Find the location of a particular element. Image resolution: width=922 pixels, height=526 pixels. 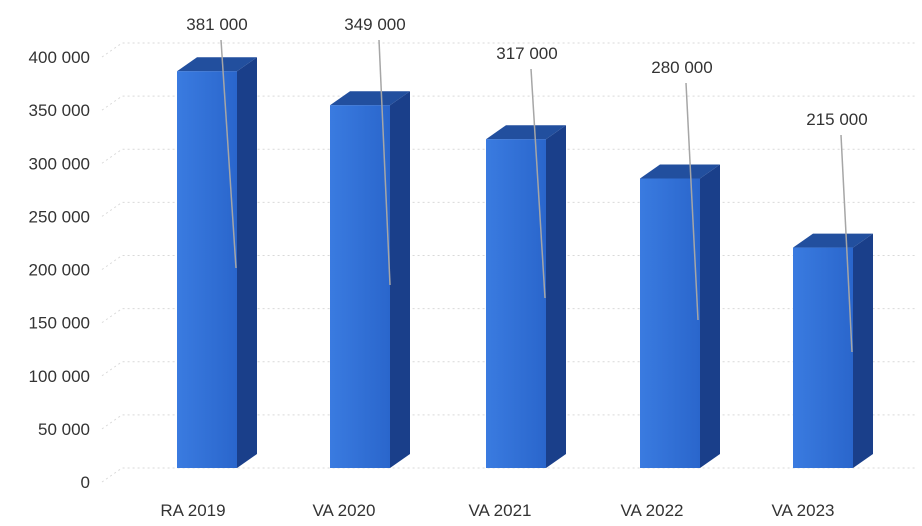

y-tick-label: 0 is located at coordinates (85, 482).